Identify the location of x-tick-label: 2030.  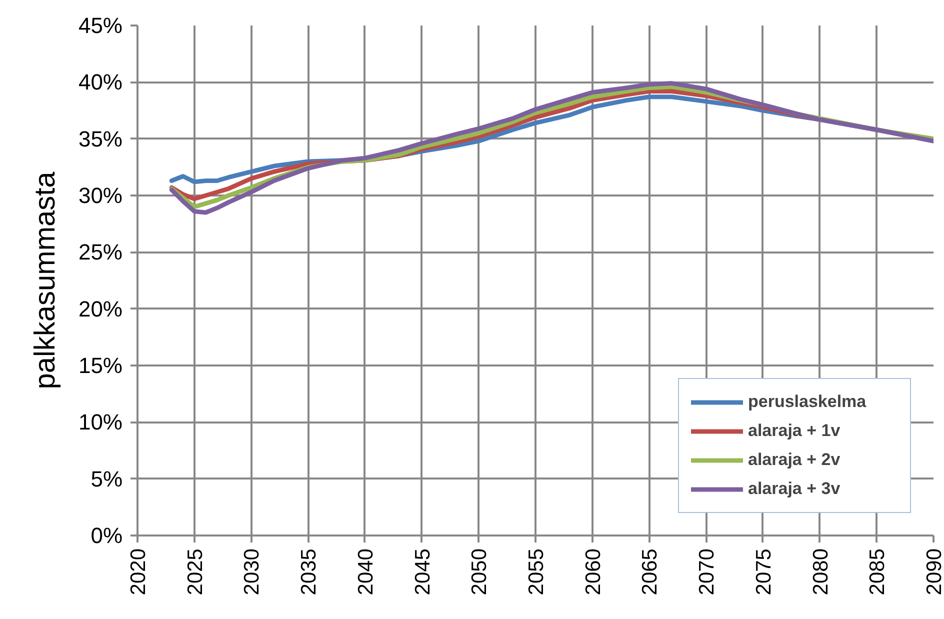
(252, 572).